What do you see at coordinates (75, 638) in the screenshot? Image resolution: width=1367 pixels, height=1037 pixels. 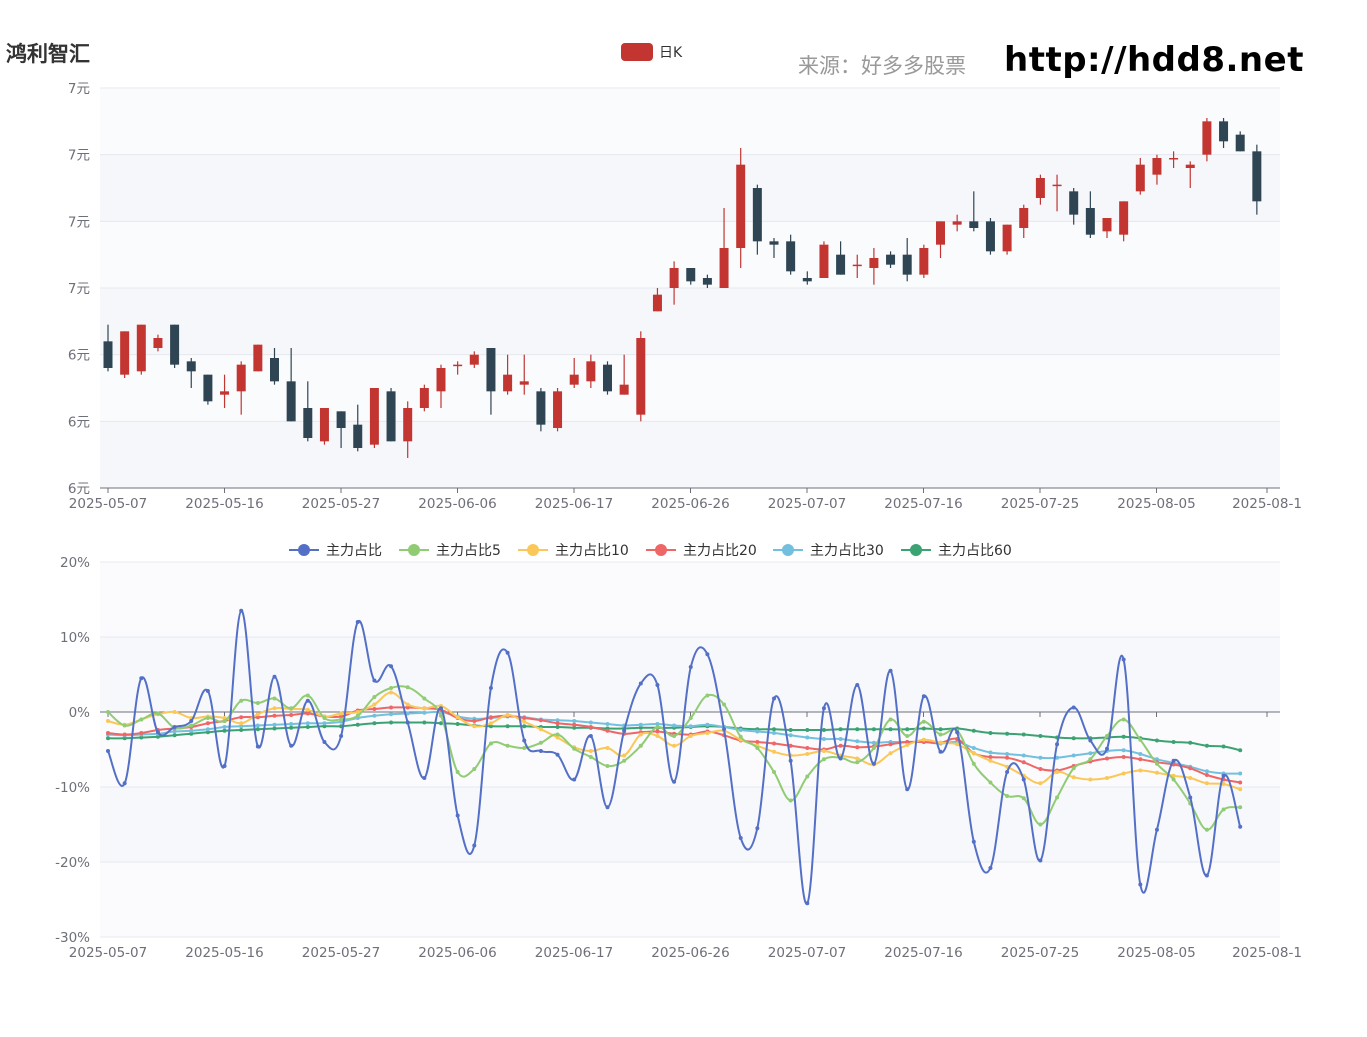 I see `ratio-y-tick-label: 10%` at bounding box center [75, 638].